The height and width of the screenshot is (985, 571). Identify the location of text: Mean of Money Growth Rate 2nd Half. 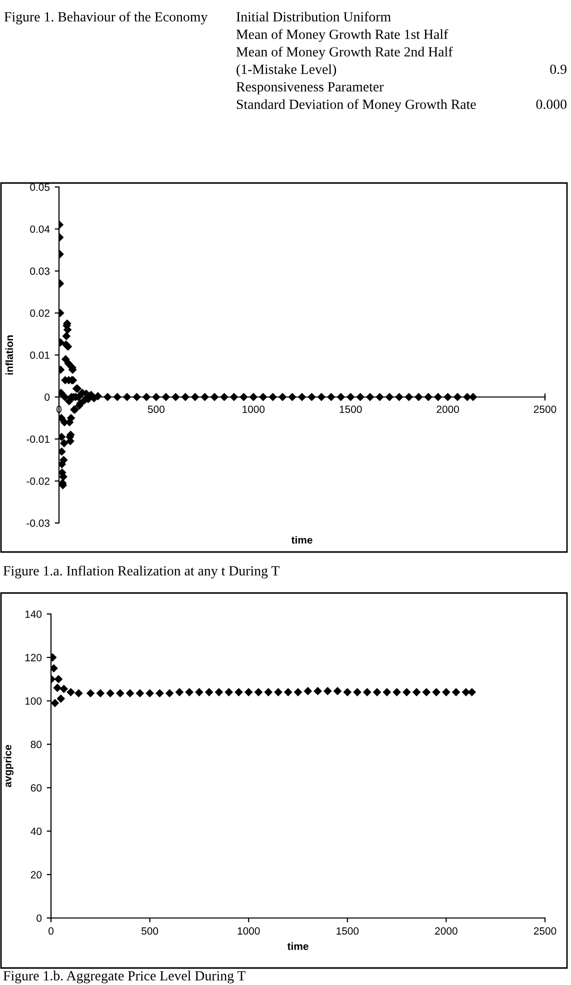
(344, 53).